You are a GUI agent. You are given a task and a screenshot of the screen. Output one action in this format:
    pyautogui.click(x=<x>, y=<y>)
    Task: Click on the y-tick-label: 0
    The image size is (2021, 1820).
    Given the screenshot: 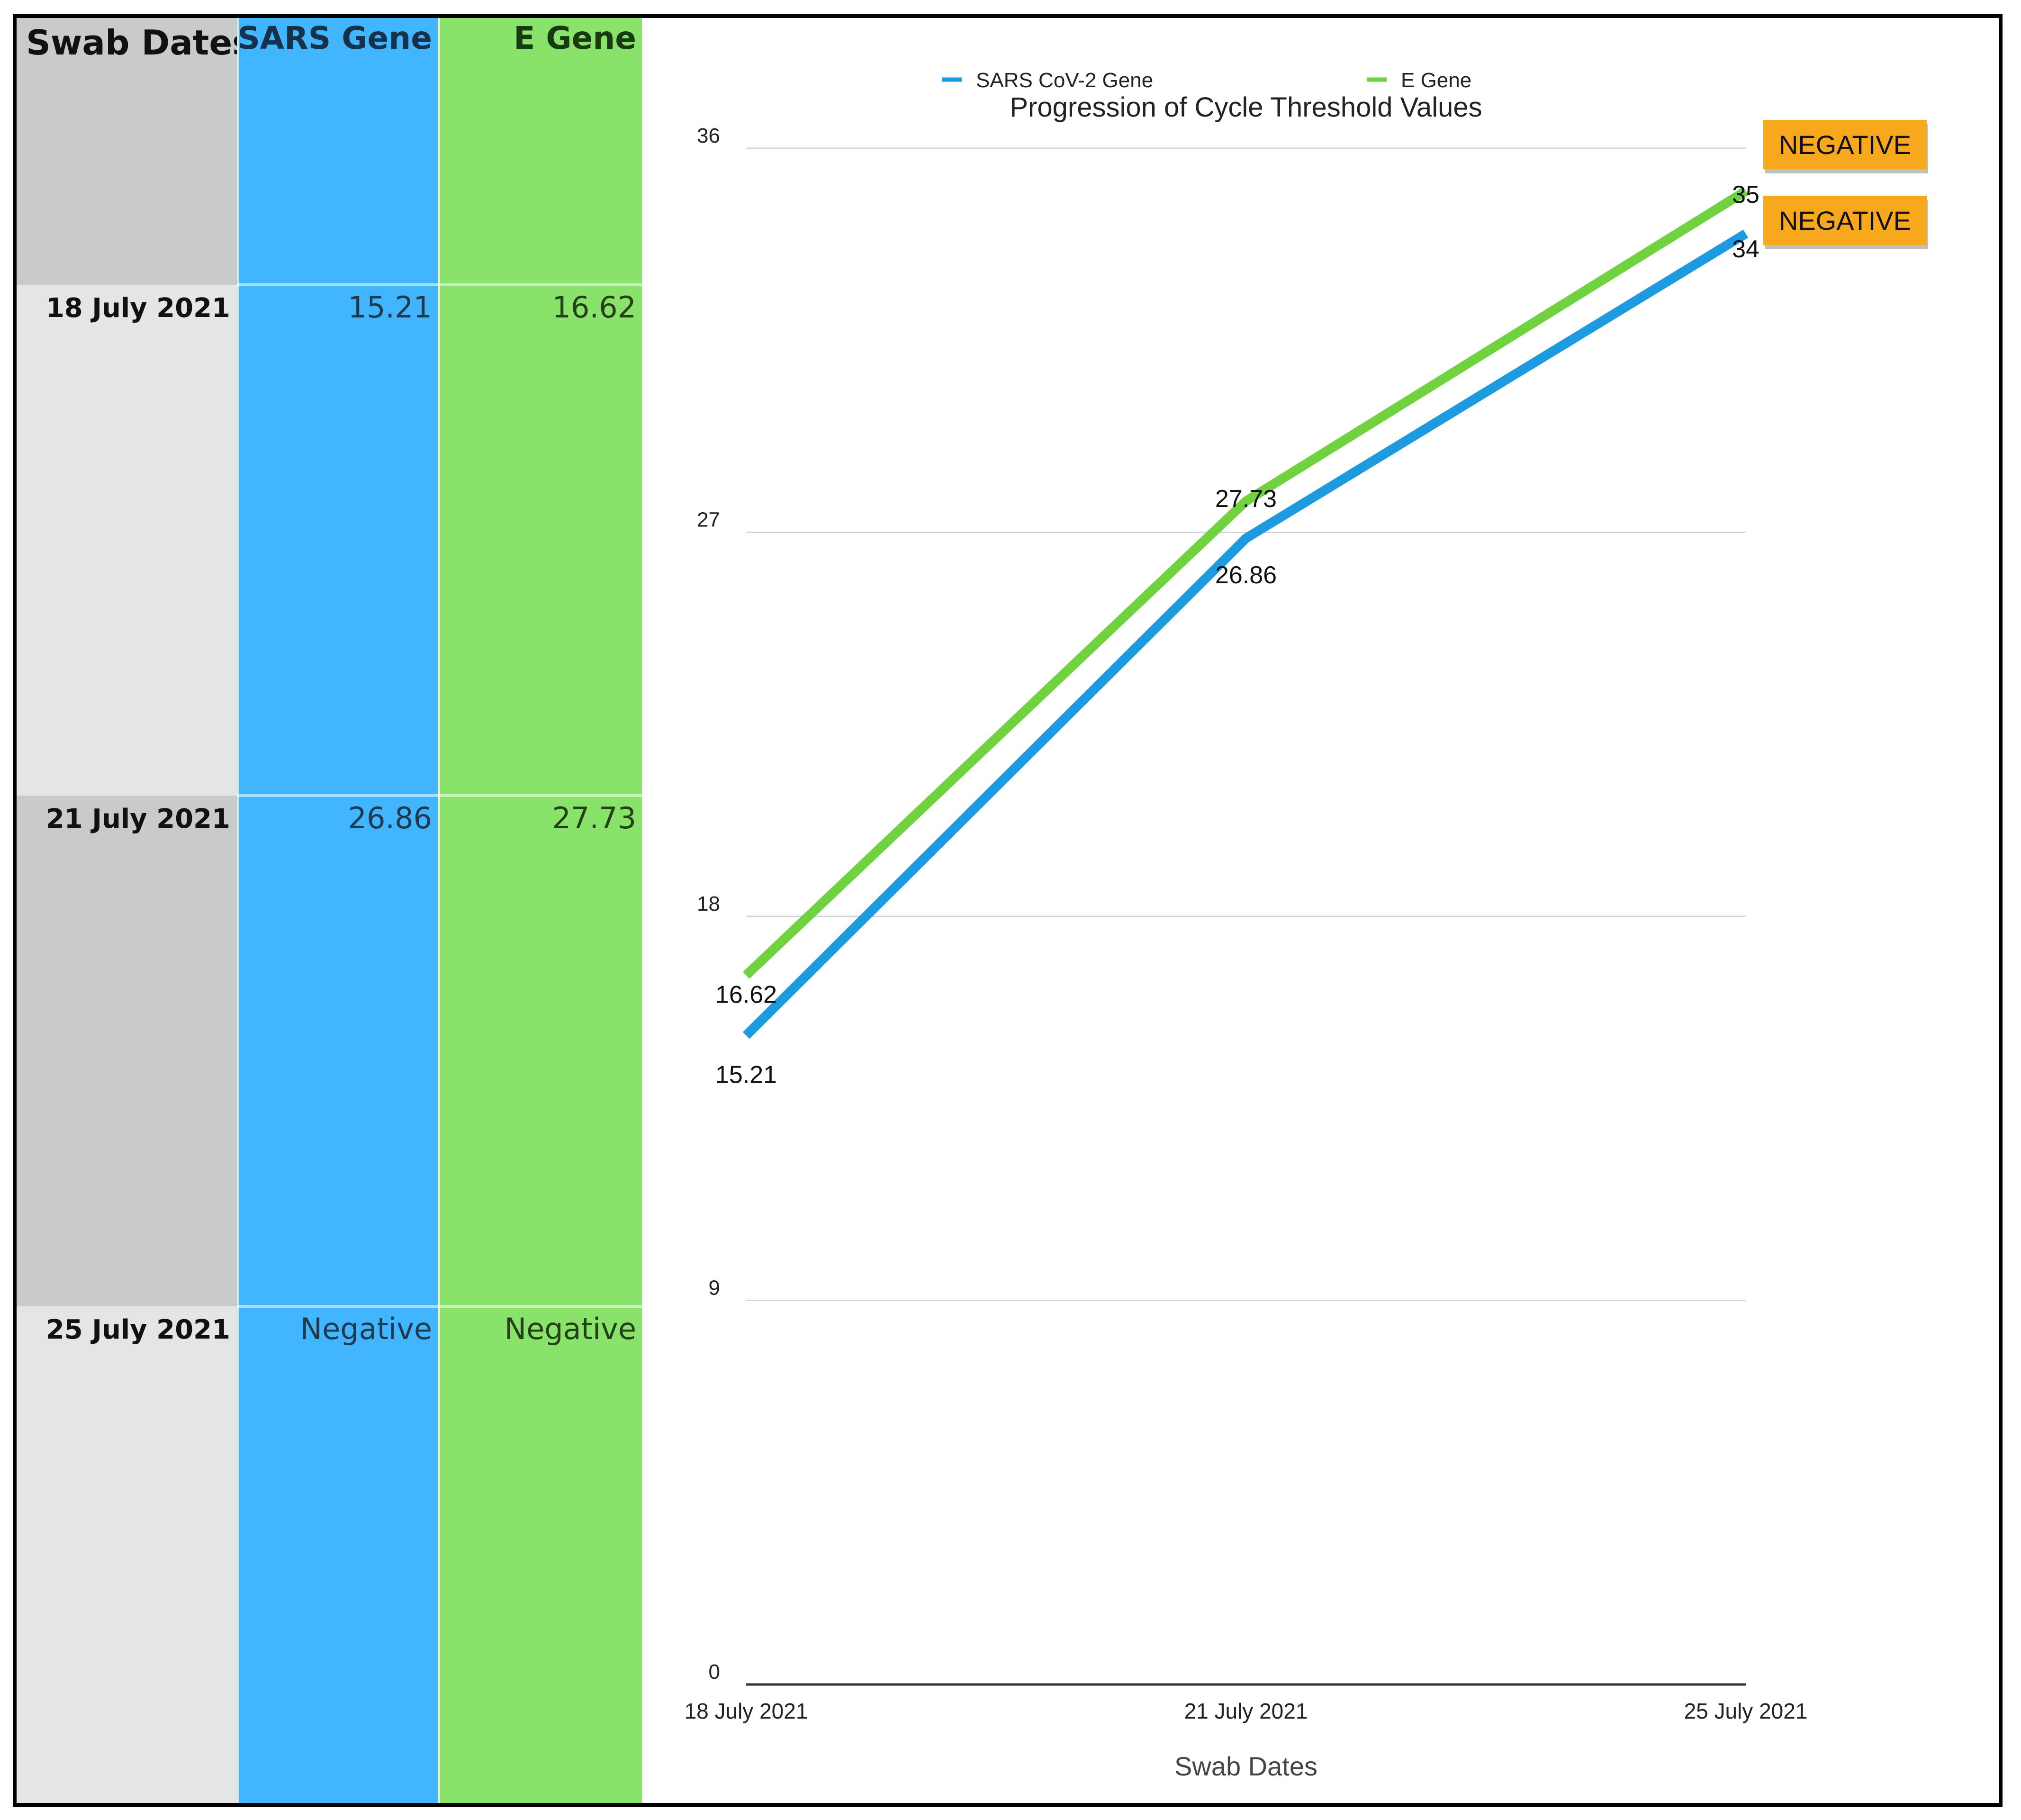 What is the action you would take?
    pyautogui.click(x=714, y=1672)
    